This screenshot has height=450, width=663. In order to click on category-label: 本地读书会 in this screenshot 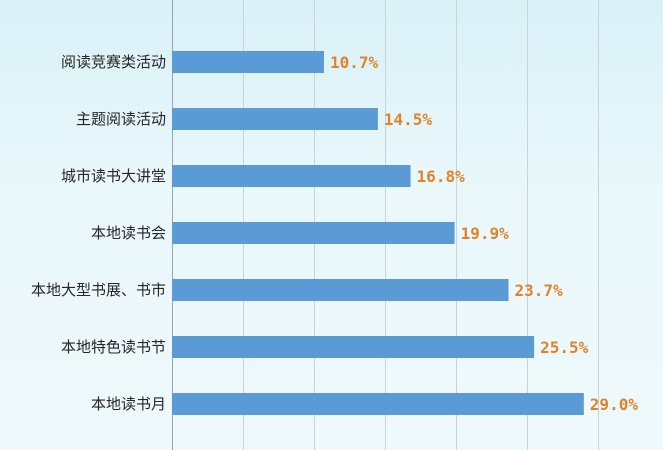, I will do `click(128, 233)`.